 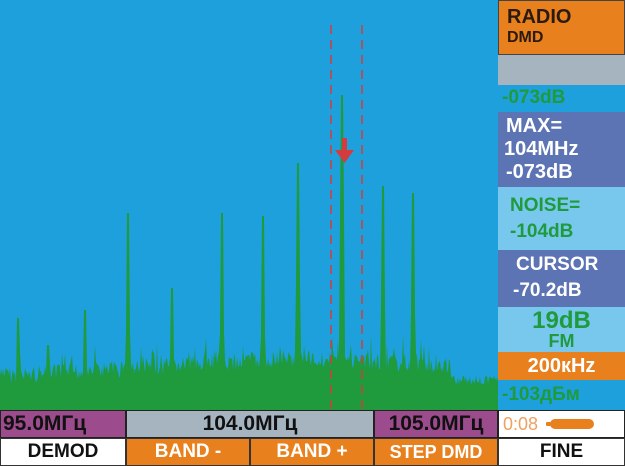 I want to click on gray-bar, so click(x=561, y=70).